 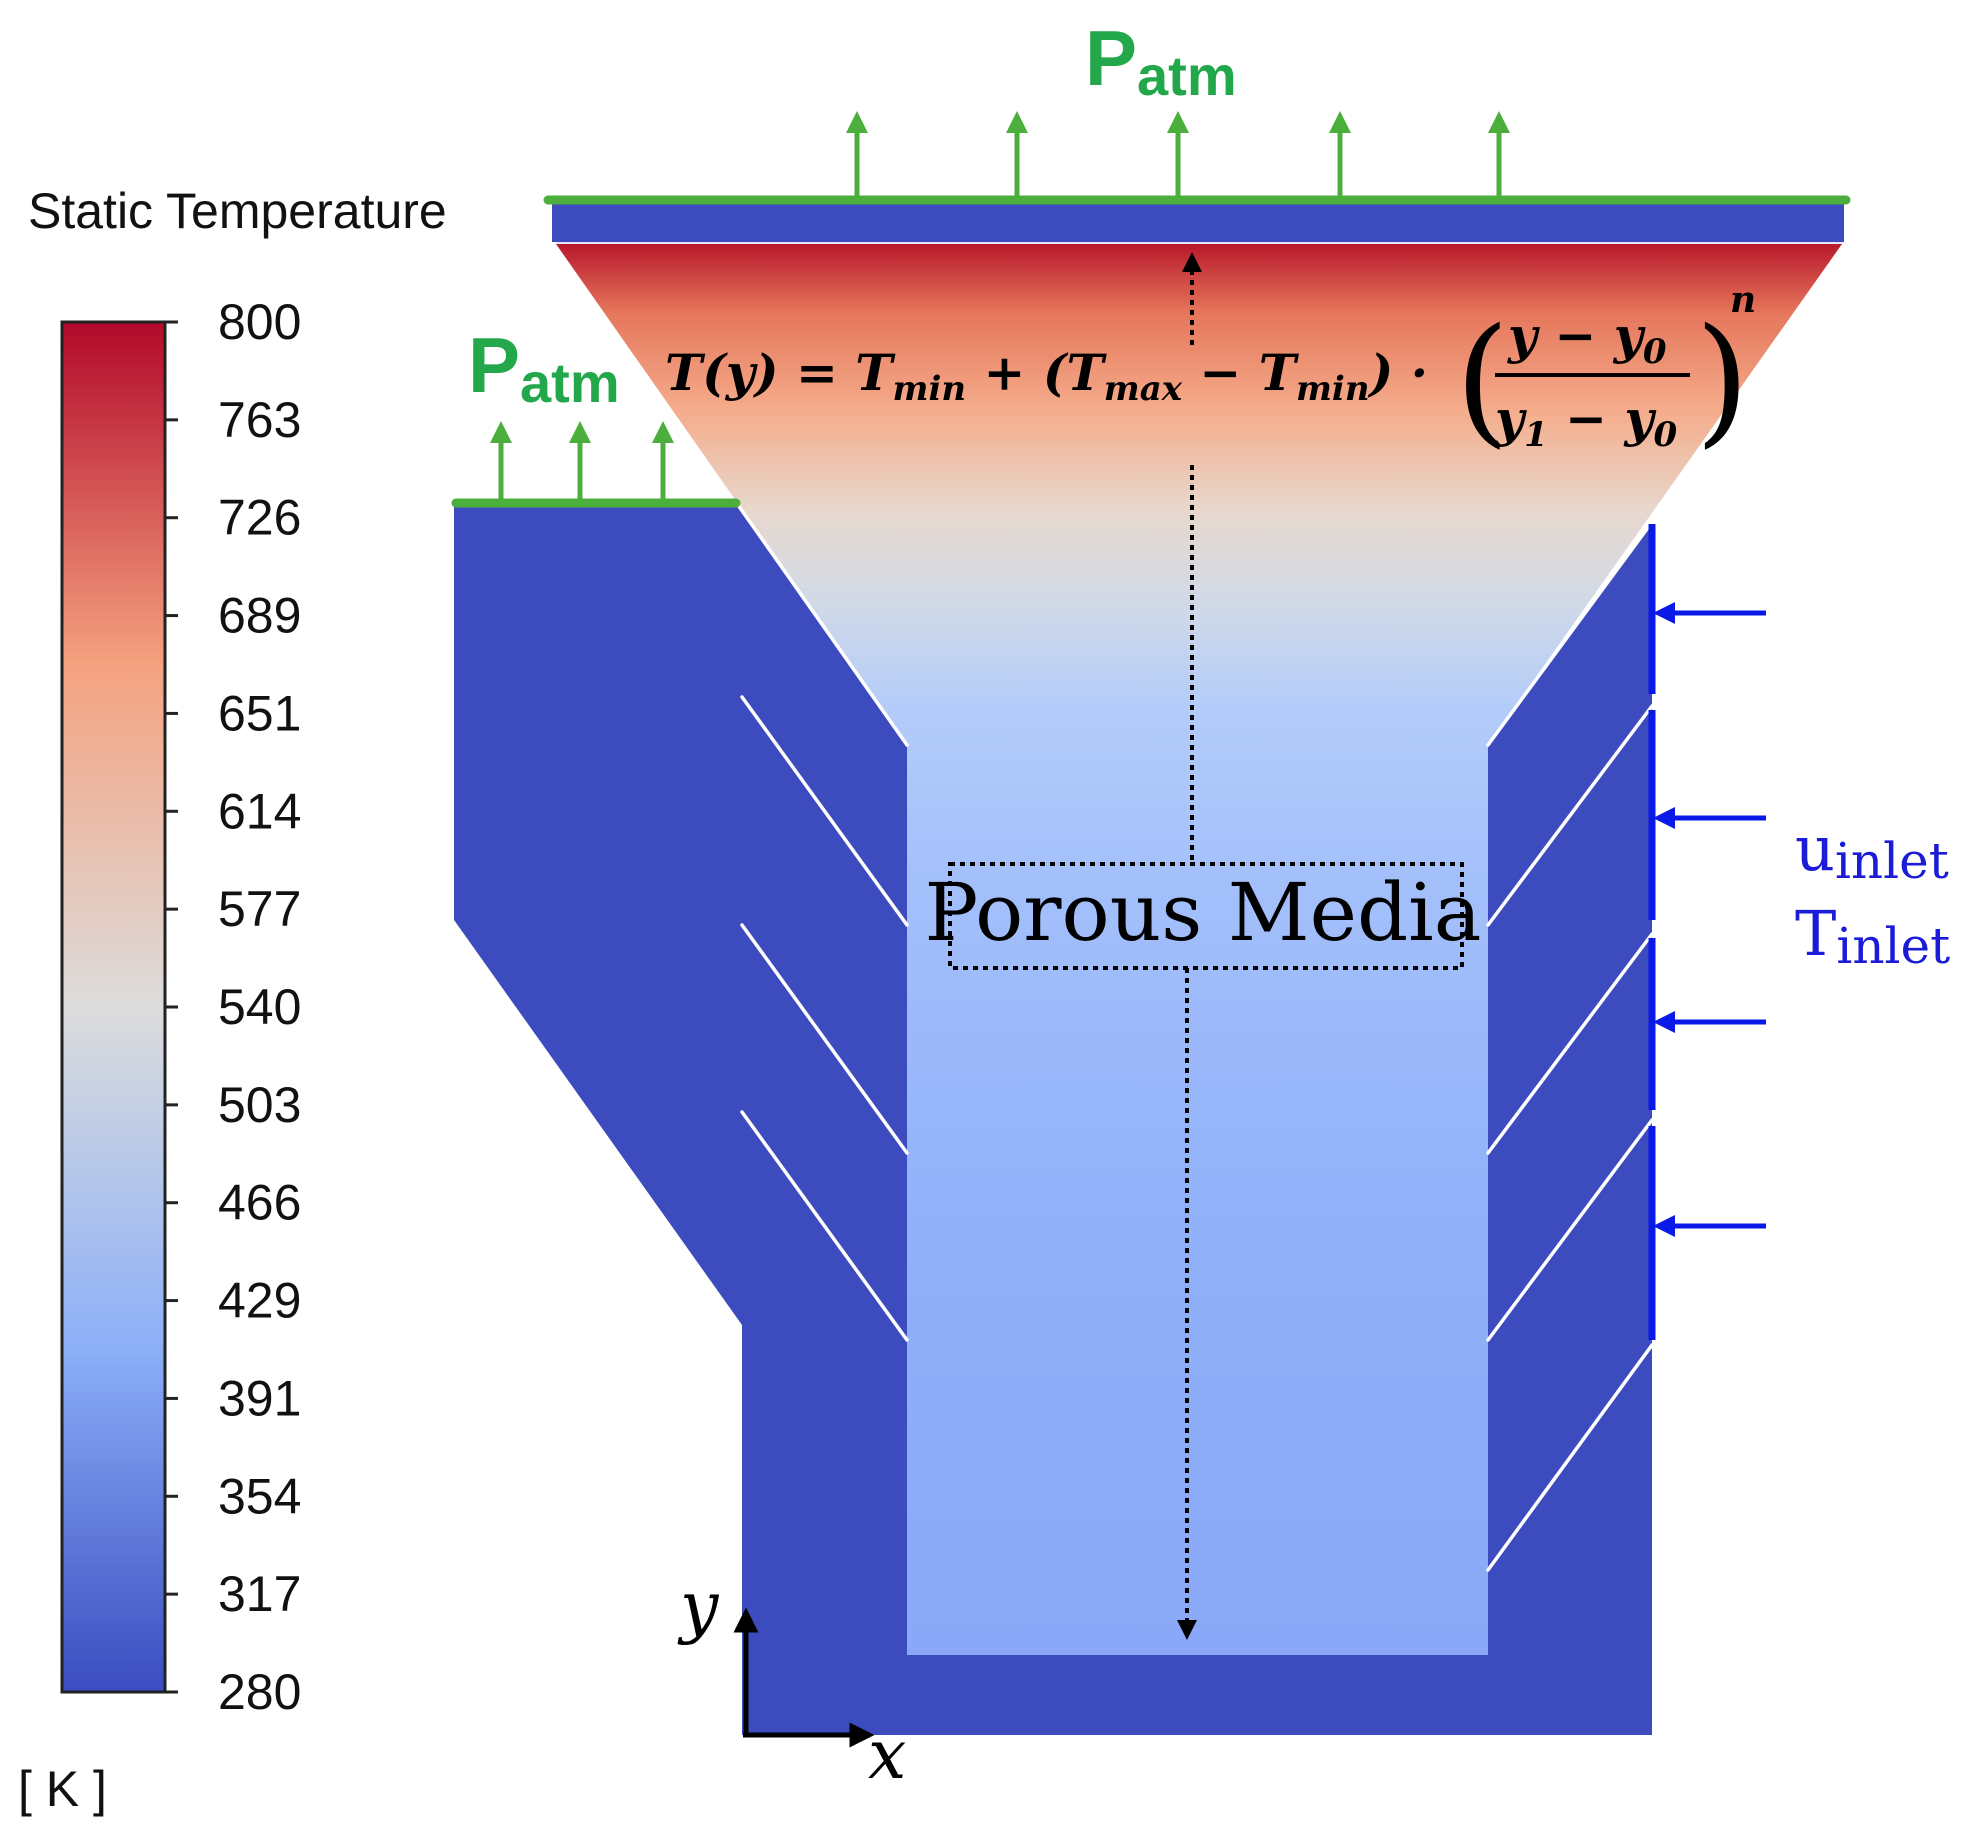 I want to click on channel-funnel-right, so click(x=1570, y=633).